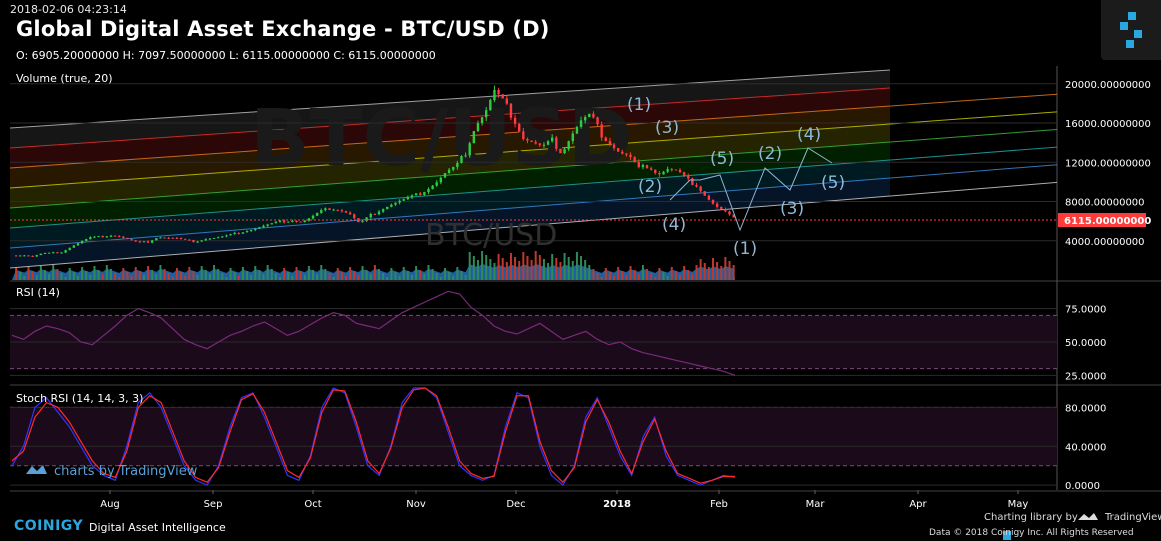 This screenshot has width=1161, height=541. What do you see at coordinates (1085, 376) in the screenshot?
I see `rsi-tick-label: 25.0000` at bounding box center [1085, 376].